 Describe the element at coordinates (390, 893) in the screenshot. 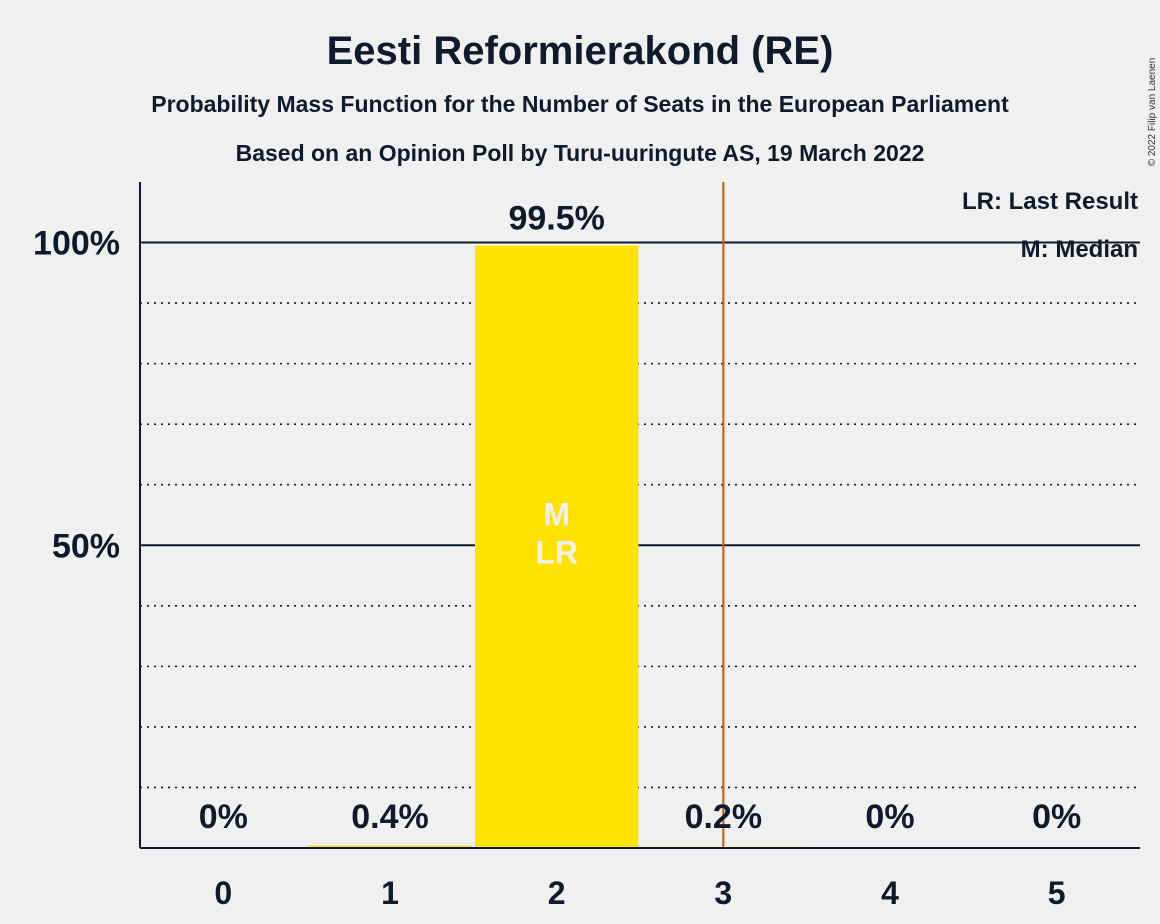

I see `x-tick-label: 1` at that location.